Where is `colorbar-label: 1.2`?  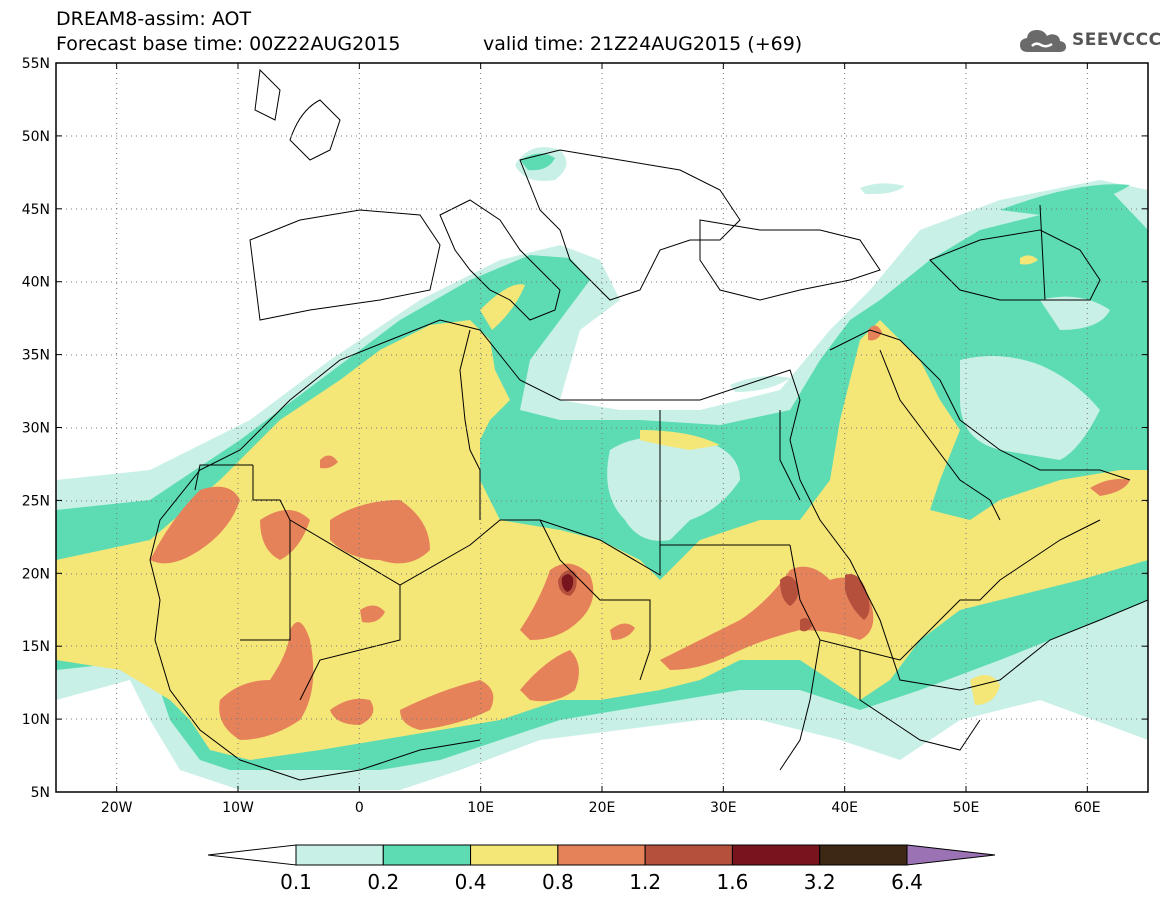
colorbar-label: 1.2 is located at coordinates (645, 882).